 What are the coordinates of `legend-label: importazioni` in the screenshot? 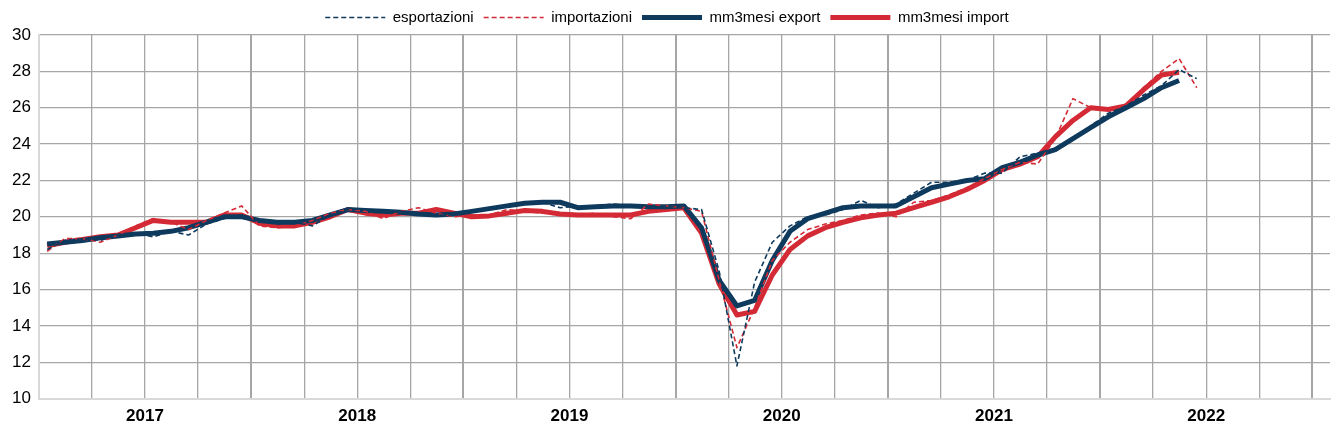 It's located at (592, 16).